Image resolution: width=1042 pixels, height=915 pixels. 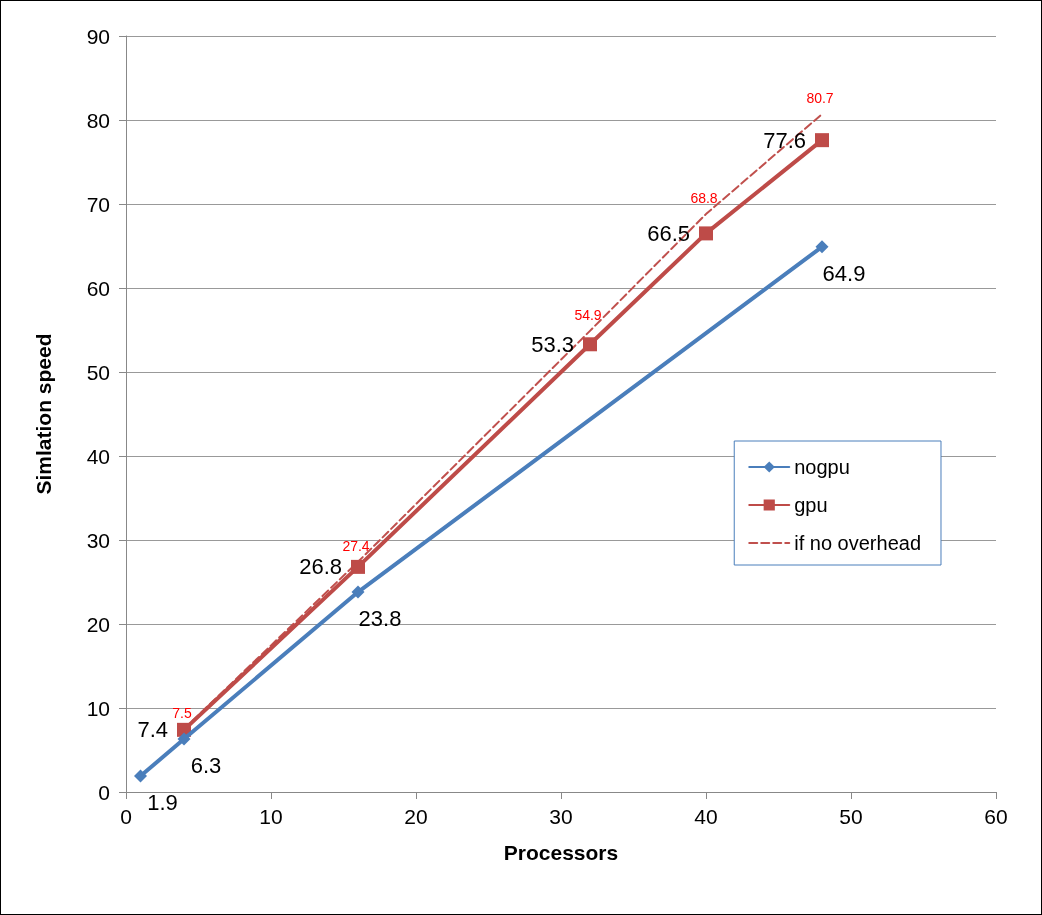 I want to click on data-label: 53.3, so click(x=552, y=344).